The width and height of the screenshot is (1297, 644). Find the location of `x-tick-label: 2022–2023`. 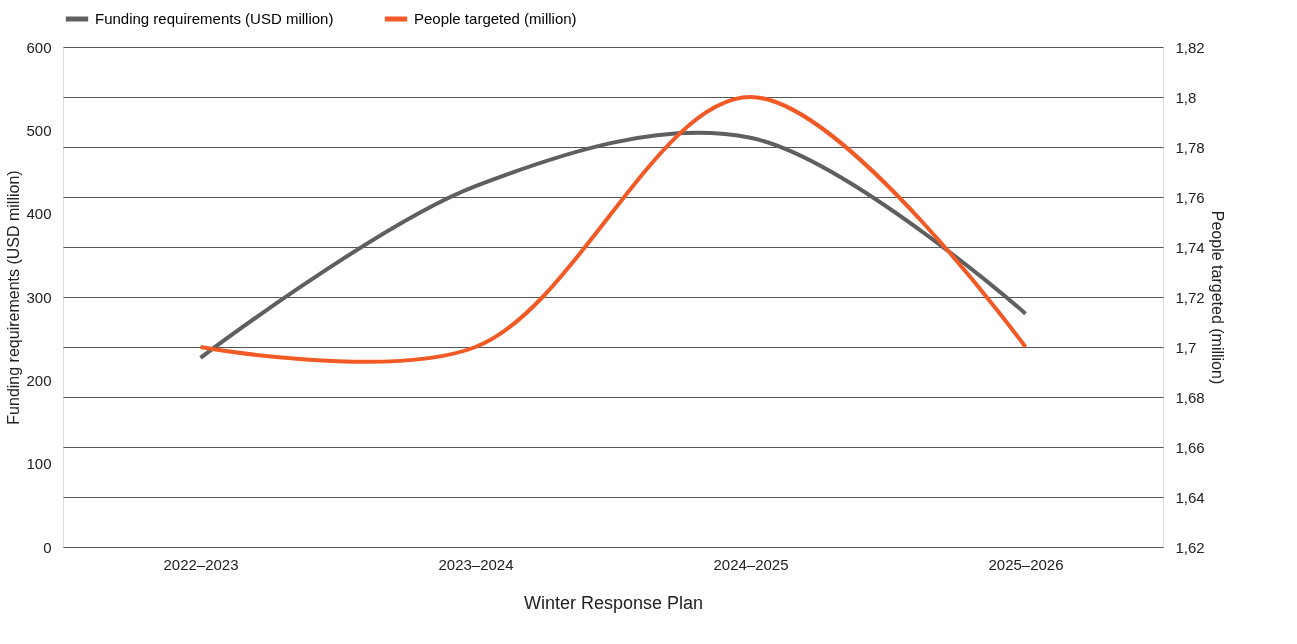

x-tick-label: 2022–2023 is located at coordinates (201, 564).